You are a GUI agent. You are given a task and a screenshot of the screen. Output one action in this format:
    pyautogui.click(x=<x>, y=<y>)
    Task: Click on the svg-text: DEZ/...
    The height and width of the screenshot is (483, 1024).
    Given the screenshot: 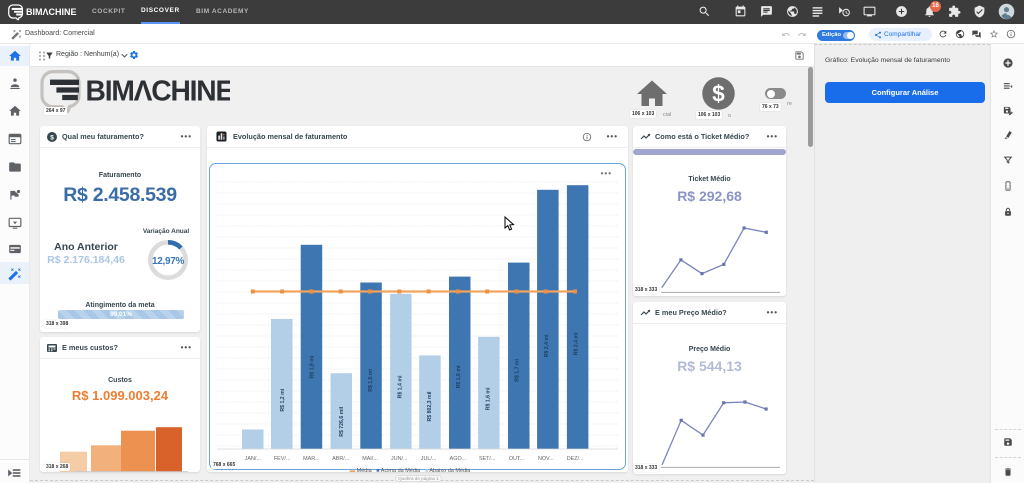 What is the action you would take?
    pyautogui.click(x=575, y=459)
    